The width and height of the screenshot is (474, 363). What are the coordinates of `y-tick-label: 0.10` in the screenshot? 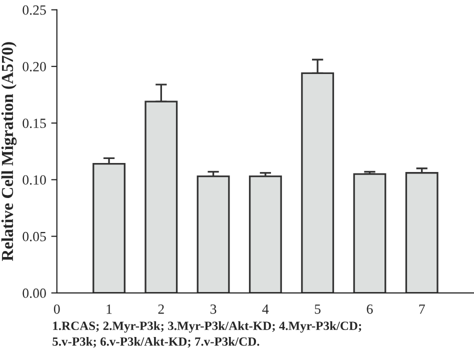 It's located at (34, 180).